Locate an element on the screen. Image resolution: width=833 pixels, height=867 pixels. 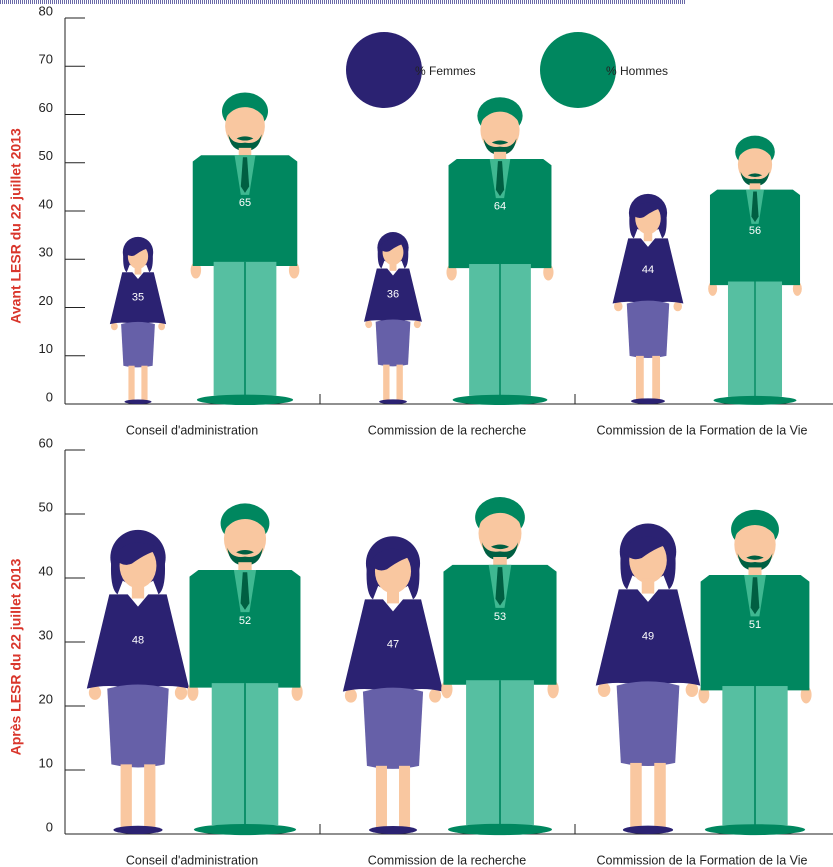
y-tick-label: 30 is located at coordinates (46, 634).